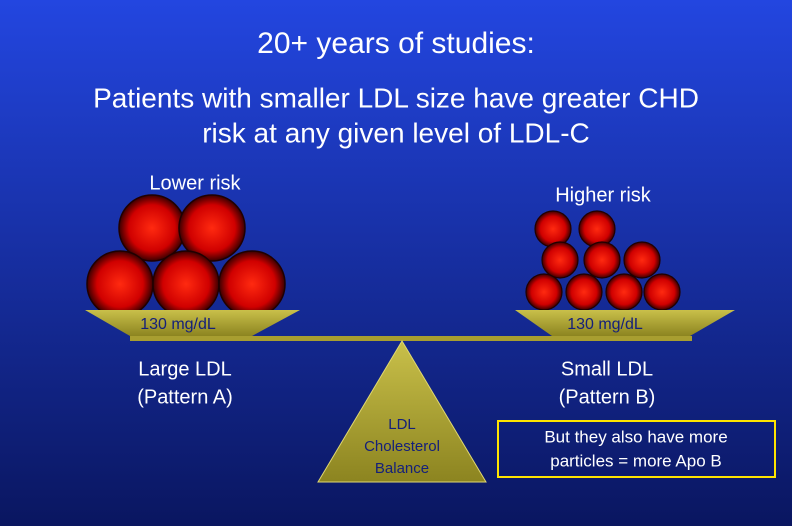  Describe the element at coordinates (195, 183) in the screenshot. I see `risk-label: Lower risk` at that location.